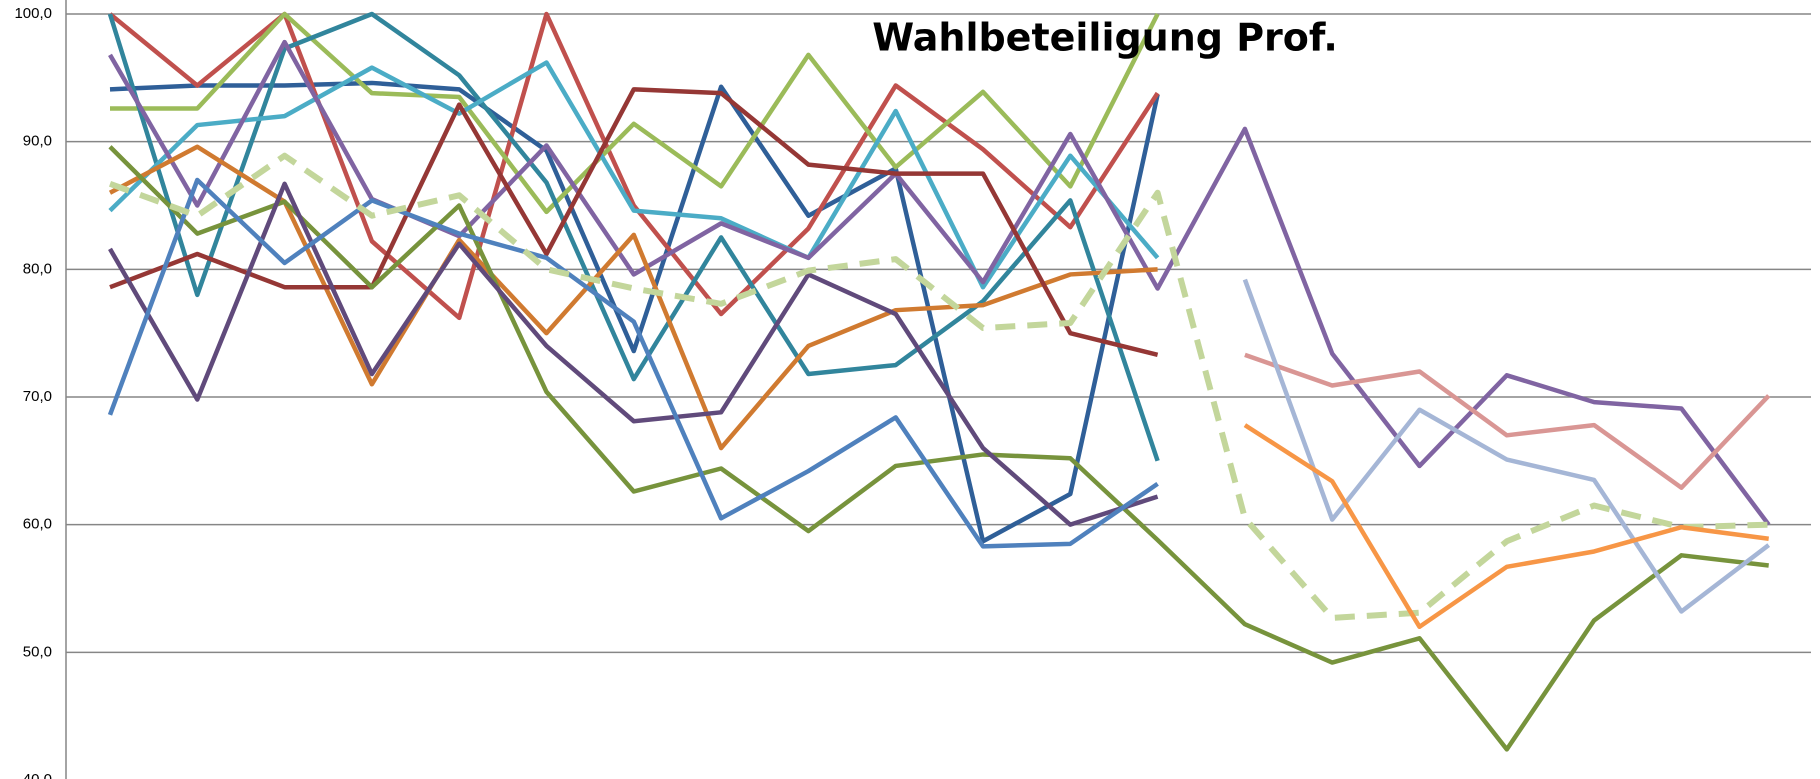  What do you see at coordinates (37, 651) in the screenshot?
I see `y-tick-label: 50,0` at bounding box center [37, 651].